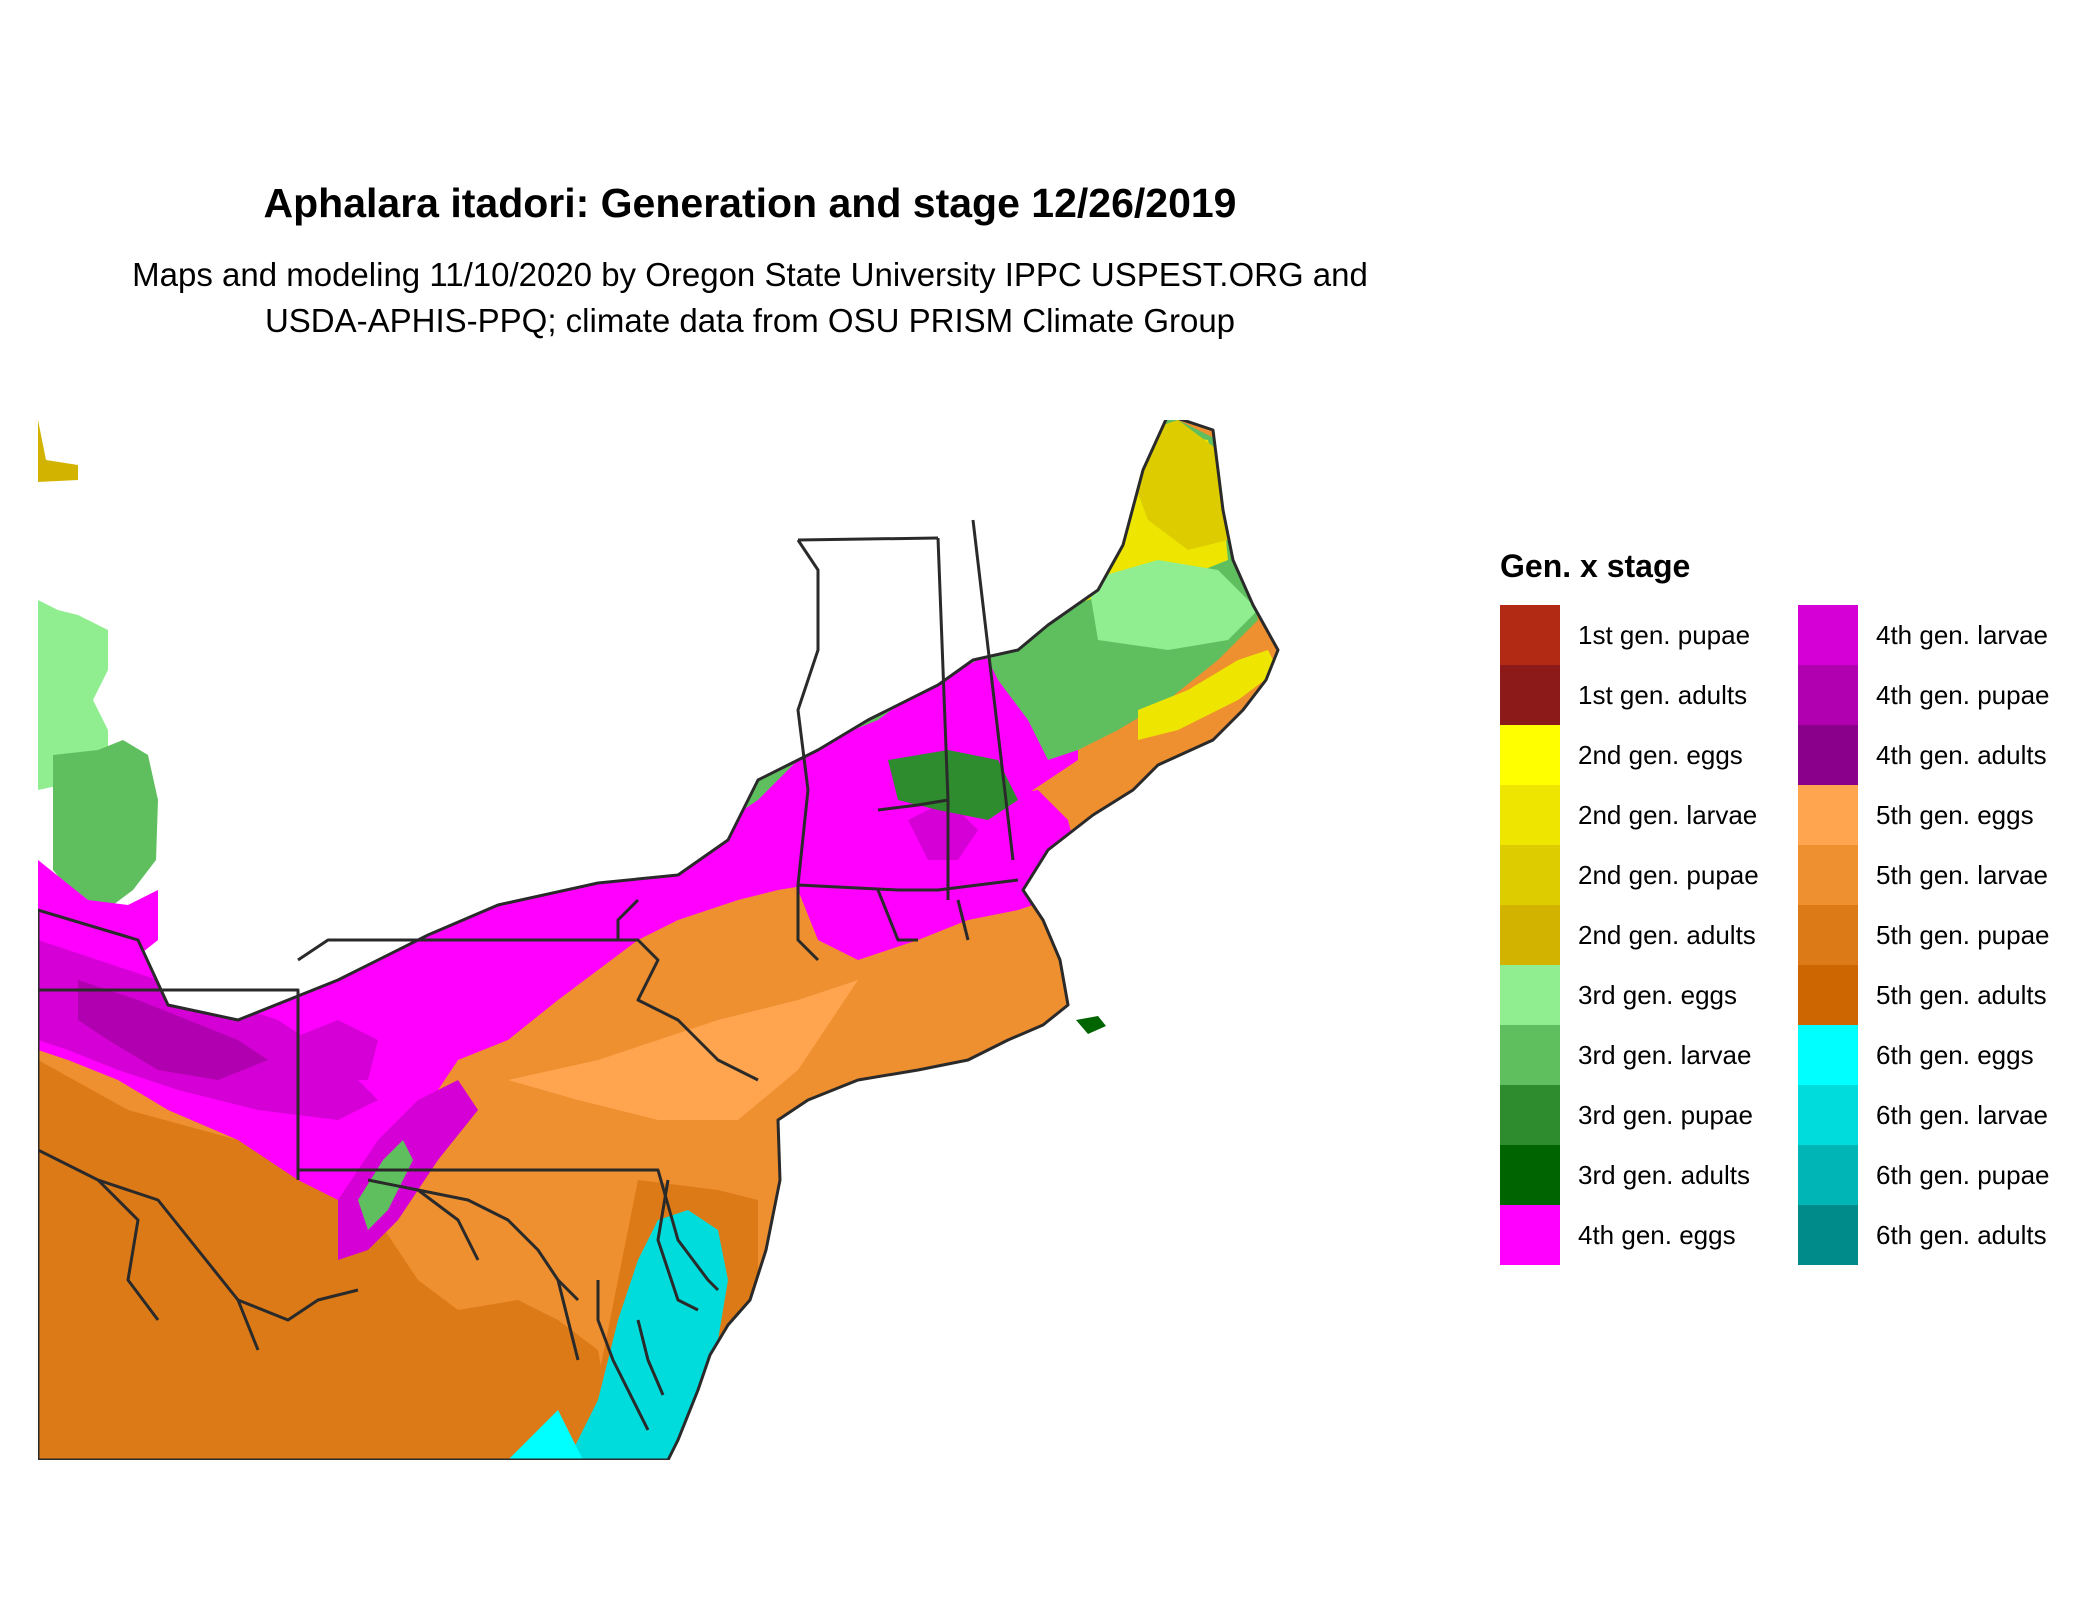 The height and width of the screenshot is (1603, 2100). I want to click on legend-label: 6th gen. adults, so click(1961, 1234).